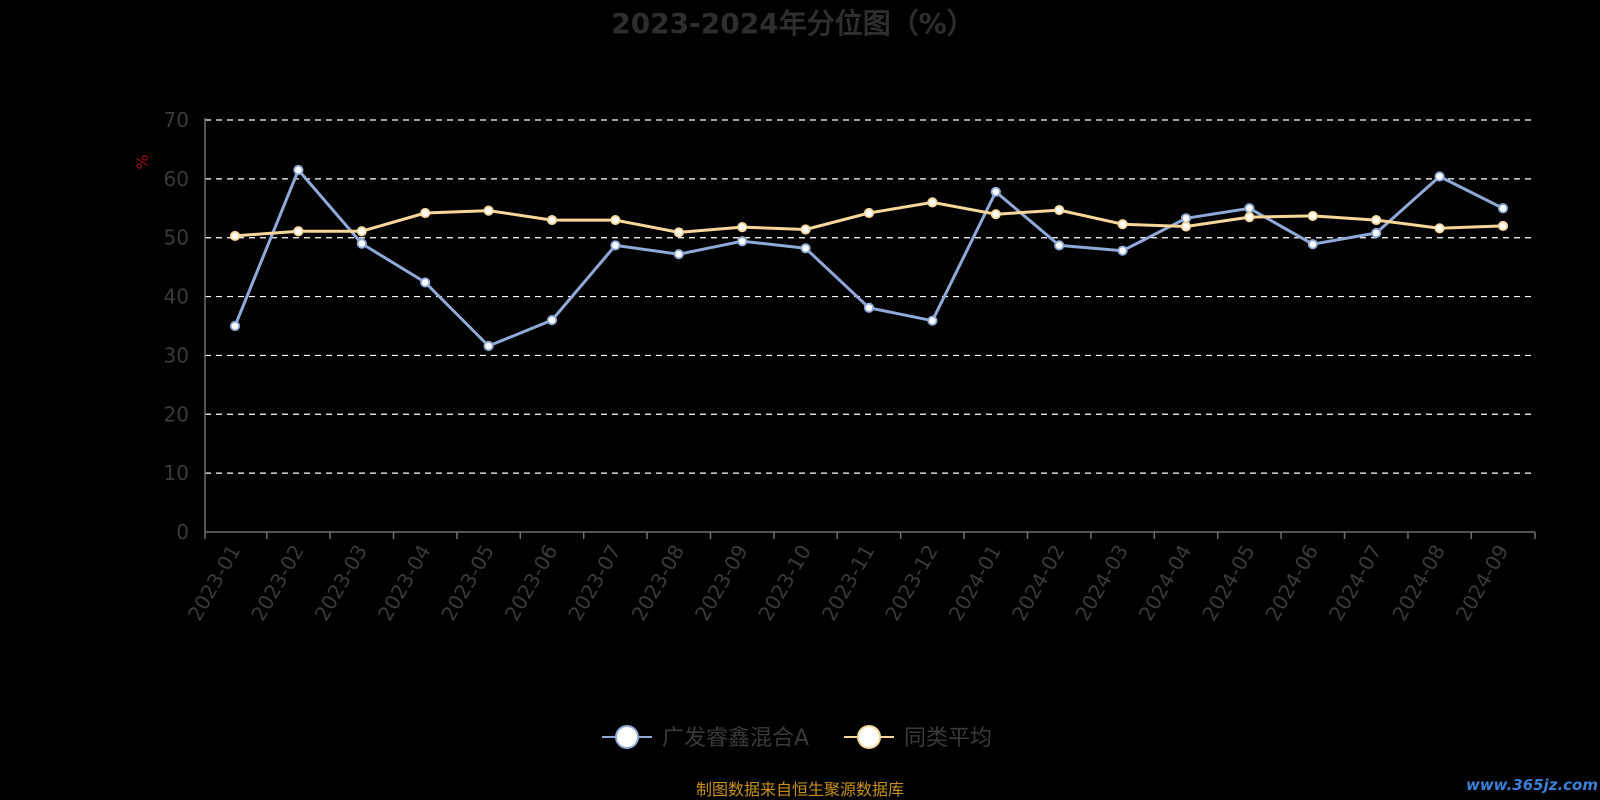 The width and height of the screenshot is (1600, 800). Describe the element at coordinates (176, 120) in the screenshot. I see `y-tick-70: 70` at that location.